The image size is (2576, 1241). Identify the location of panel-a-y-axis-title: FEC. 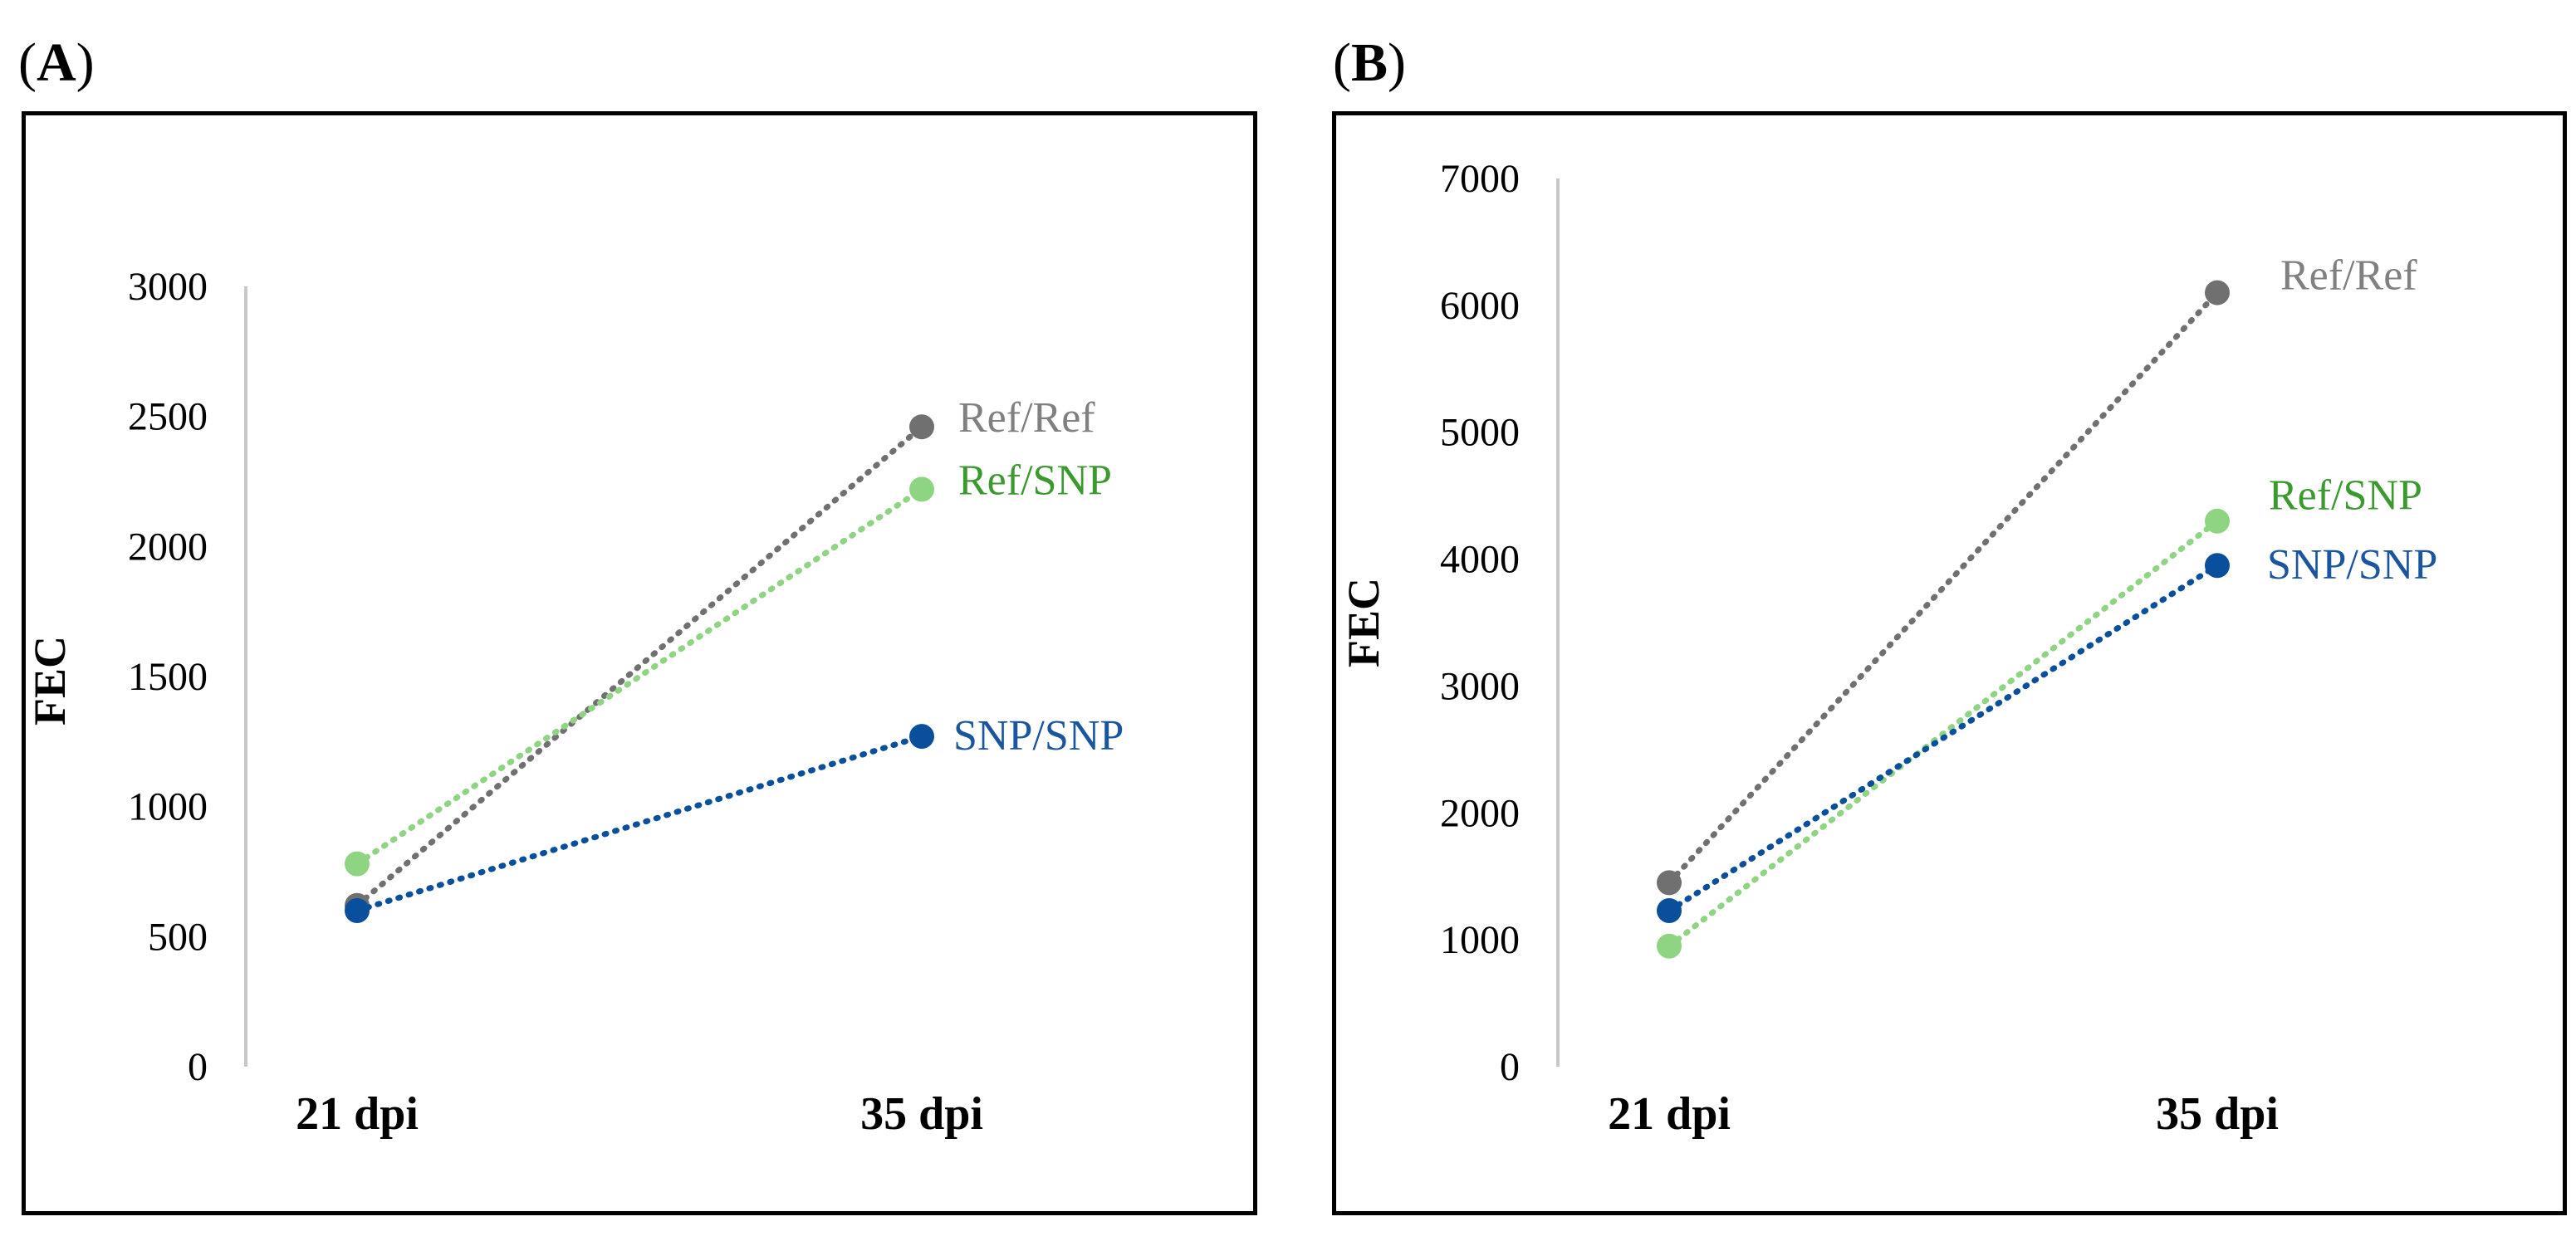
(50, 681).